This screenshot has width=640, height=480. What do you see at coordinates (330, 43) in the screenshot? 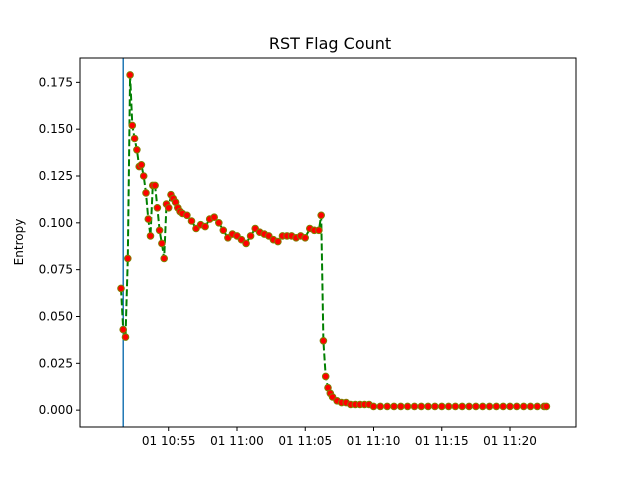
I see `chart-title: RST Flag Count` at bounding box center [330, 43].